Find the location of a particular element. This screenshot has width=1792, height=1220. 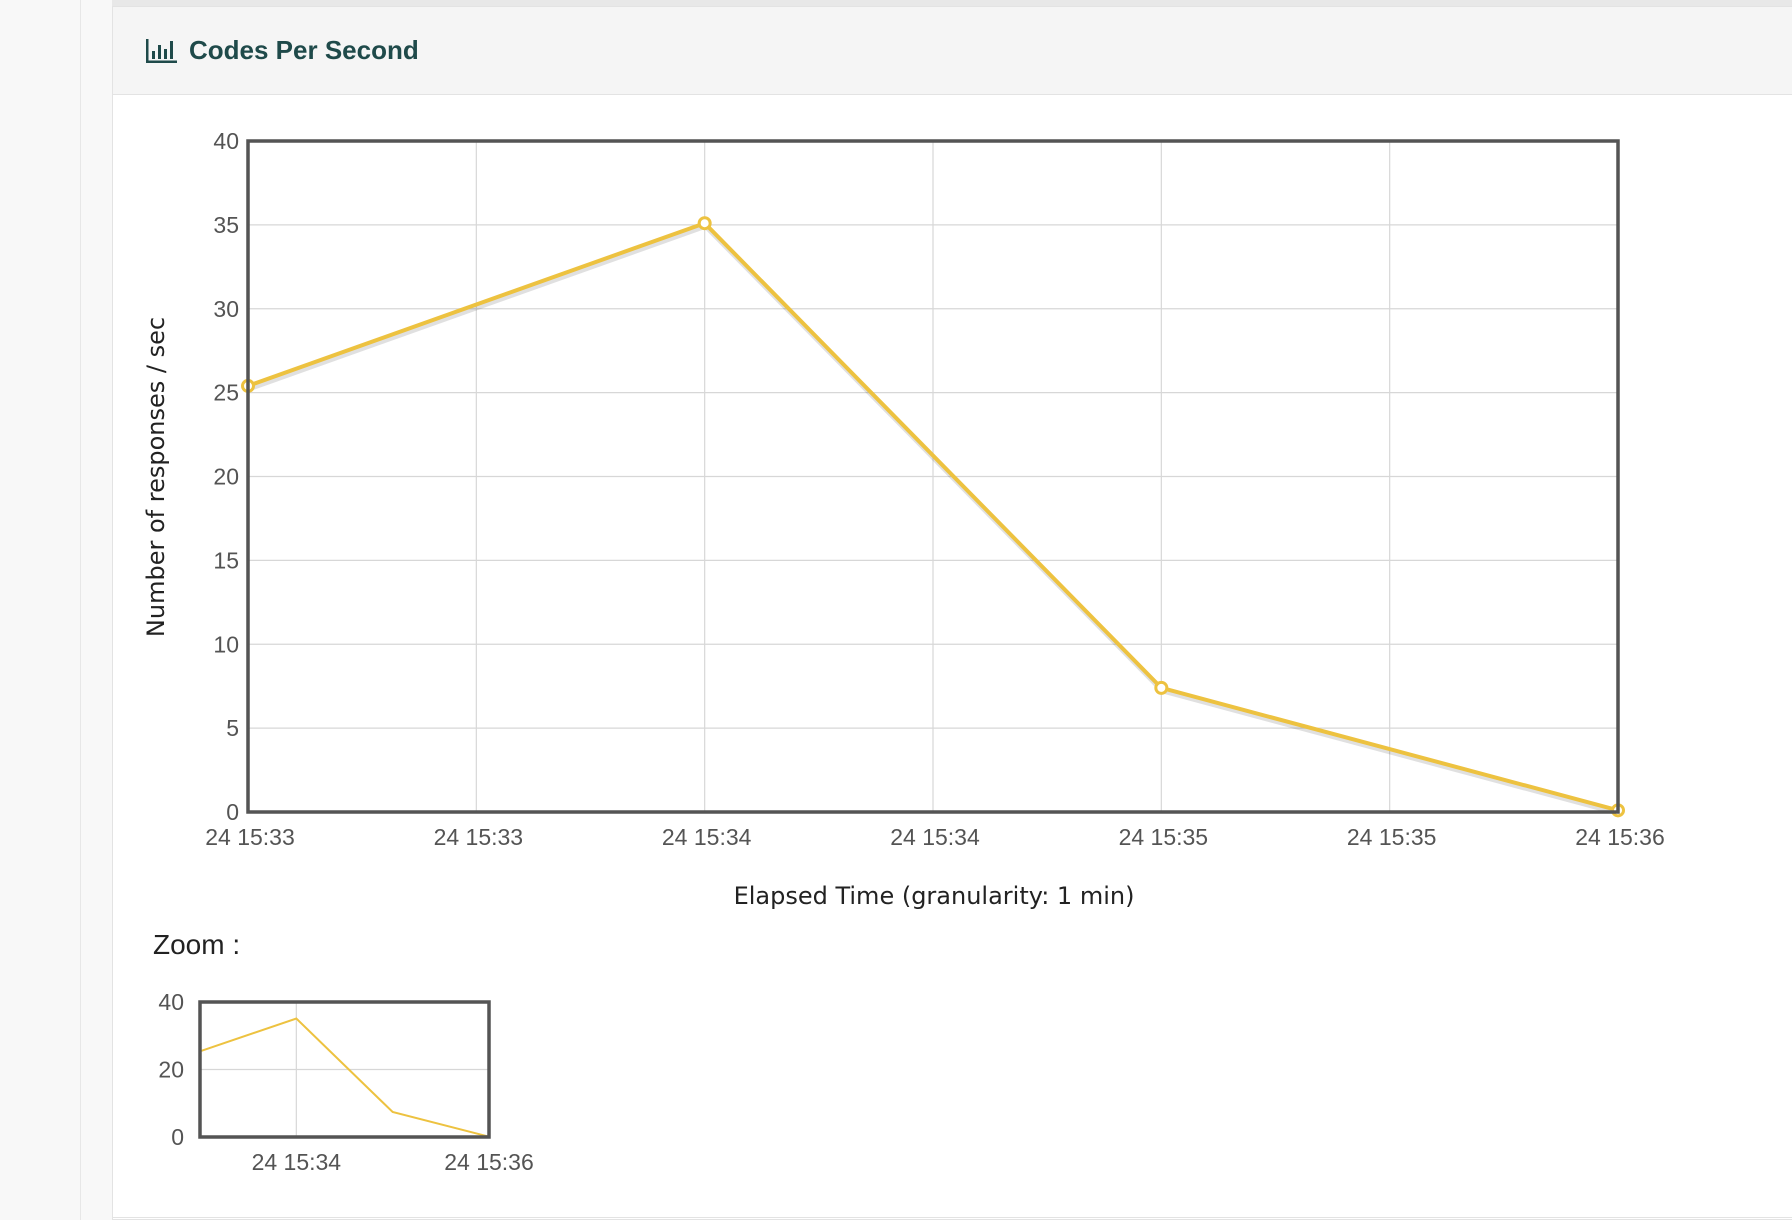

y-tick-label: 10 is located at coordinates (226, 644).